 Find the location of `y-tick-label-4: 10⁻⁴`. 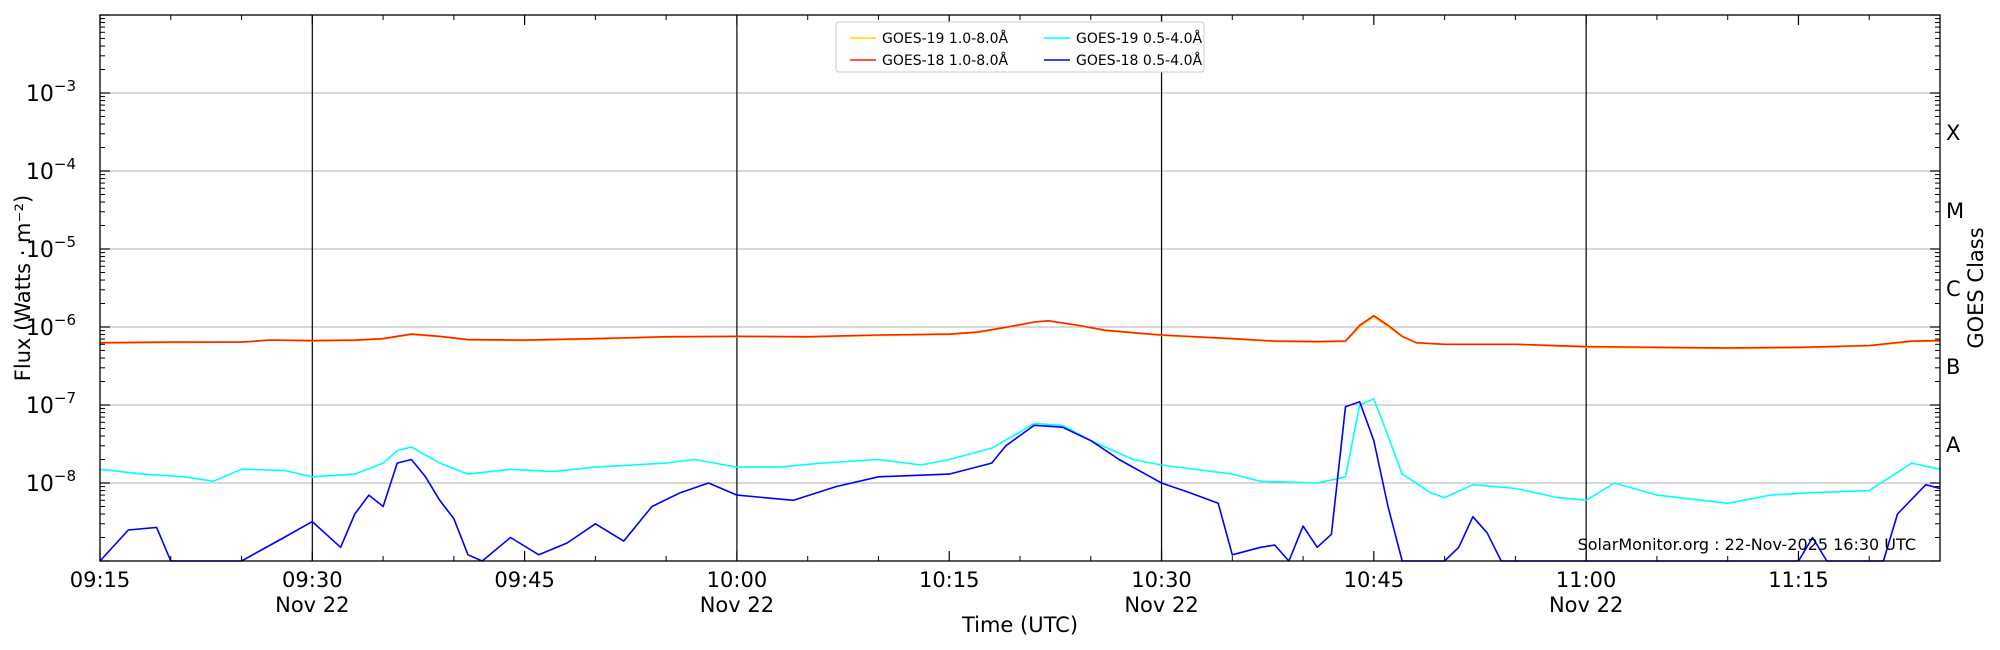

y-tick-label-4: 10⁻⁴ is located at coordinates (51, 170).